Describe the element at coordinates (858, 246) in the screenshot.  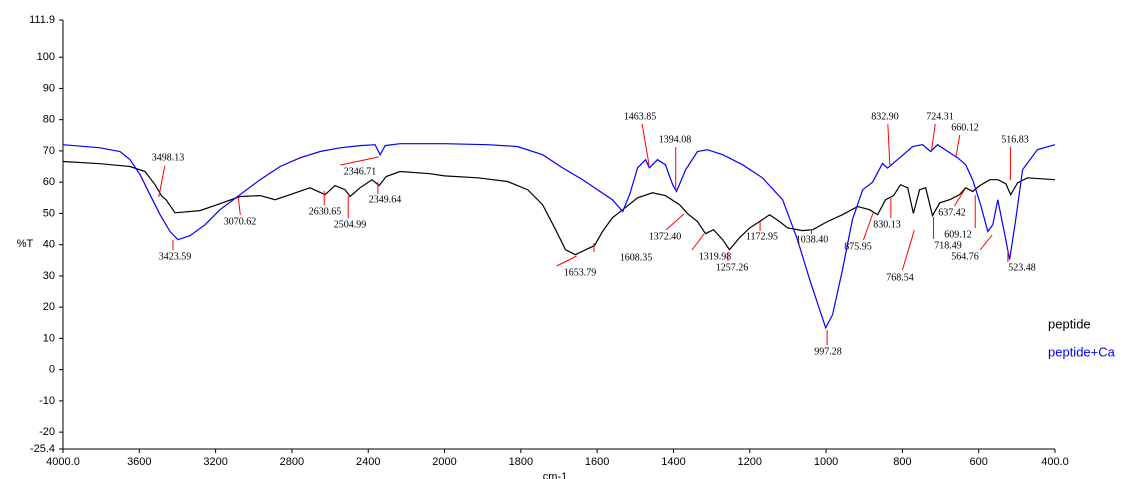
I see `peak-label: 875.95` at that location.